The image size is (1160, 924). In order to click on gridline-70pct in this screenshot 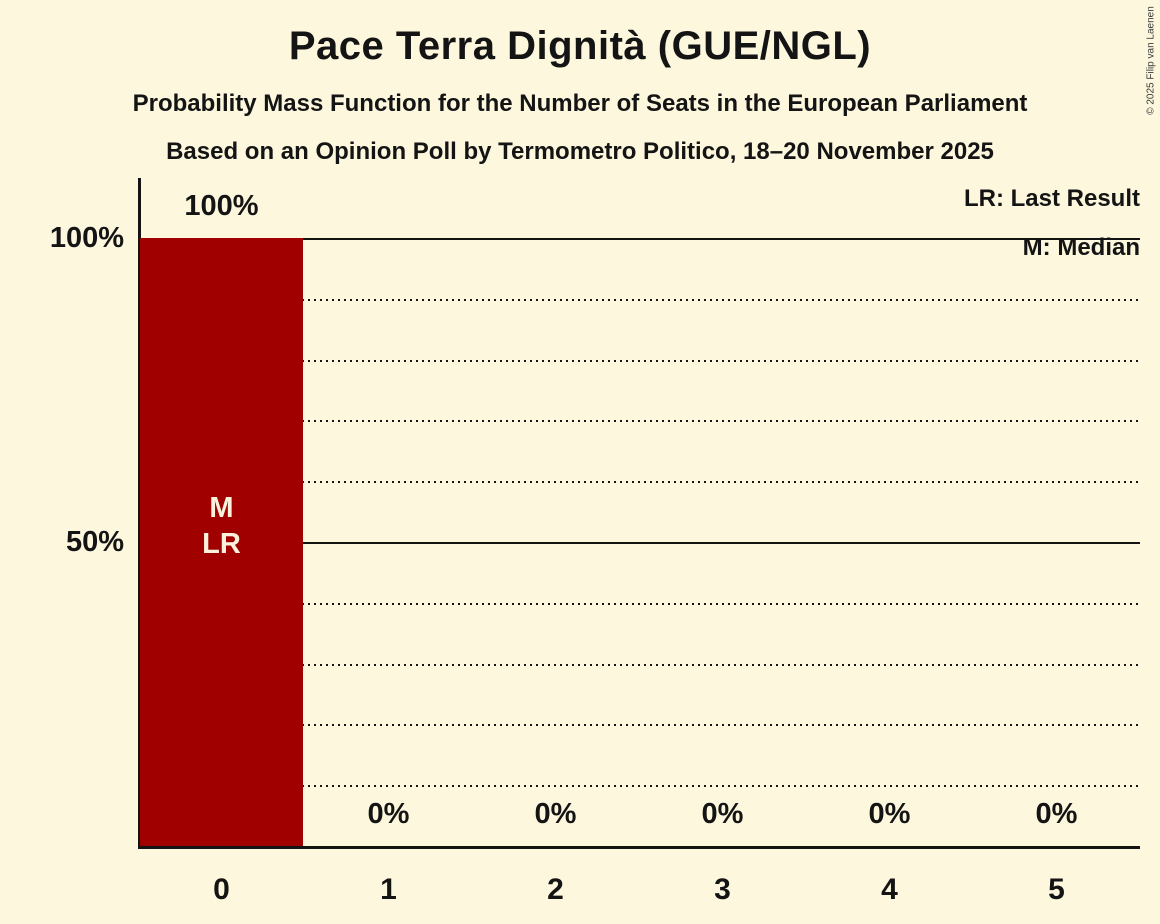, I will do `click(640, 421)`.